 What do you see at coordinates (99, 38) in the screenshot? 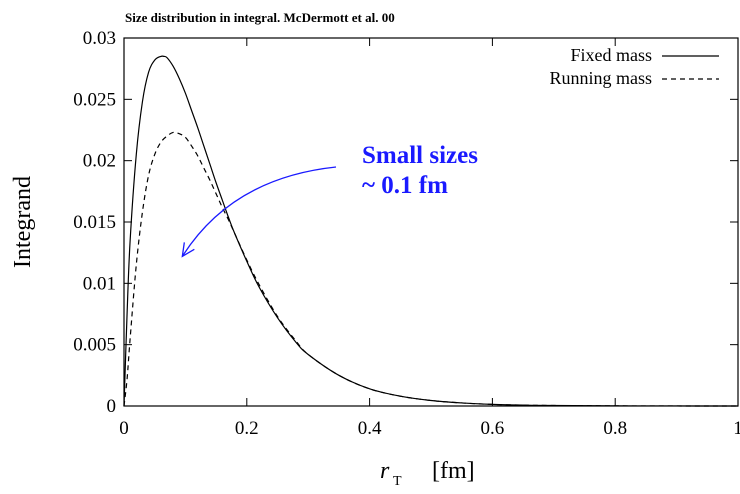
I see `y-tick-label: 0.03` at bounding box center [99, 38].